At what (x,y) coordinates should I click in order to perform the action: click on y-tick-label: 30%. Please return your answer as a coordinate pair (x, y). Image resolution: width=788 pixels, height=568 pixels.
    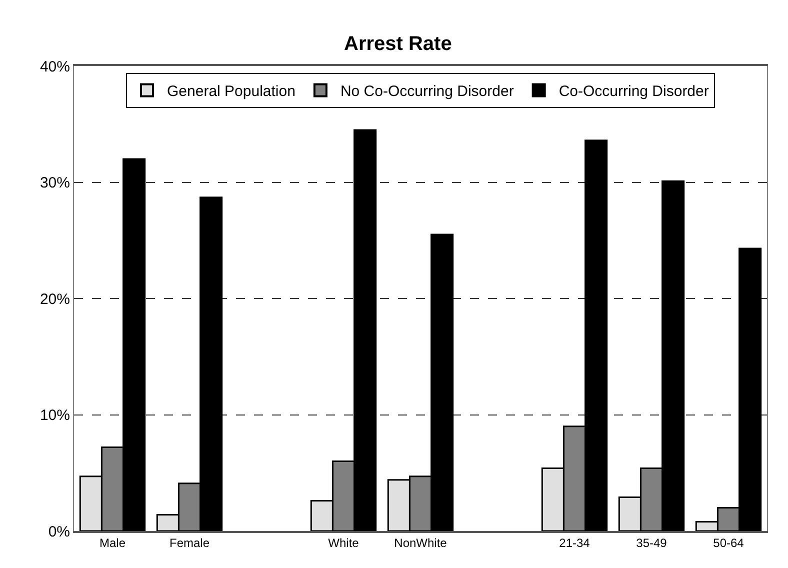
    Looking at the image, I should click on (55, 183).